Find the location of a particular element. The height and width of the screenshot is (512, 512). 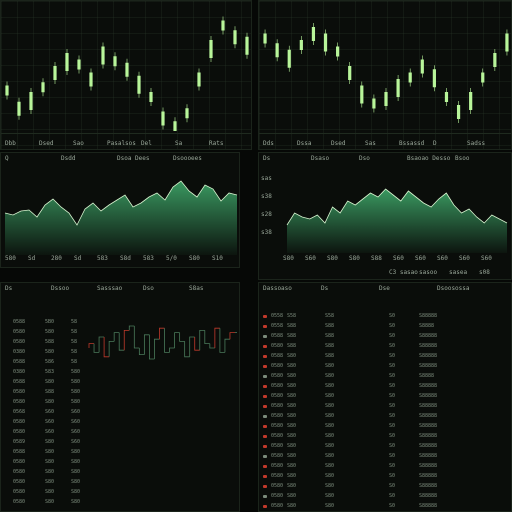

panel-header-item: Dsaso is located at coordinates (320, 158).